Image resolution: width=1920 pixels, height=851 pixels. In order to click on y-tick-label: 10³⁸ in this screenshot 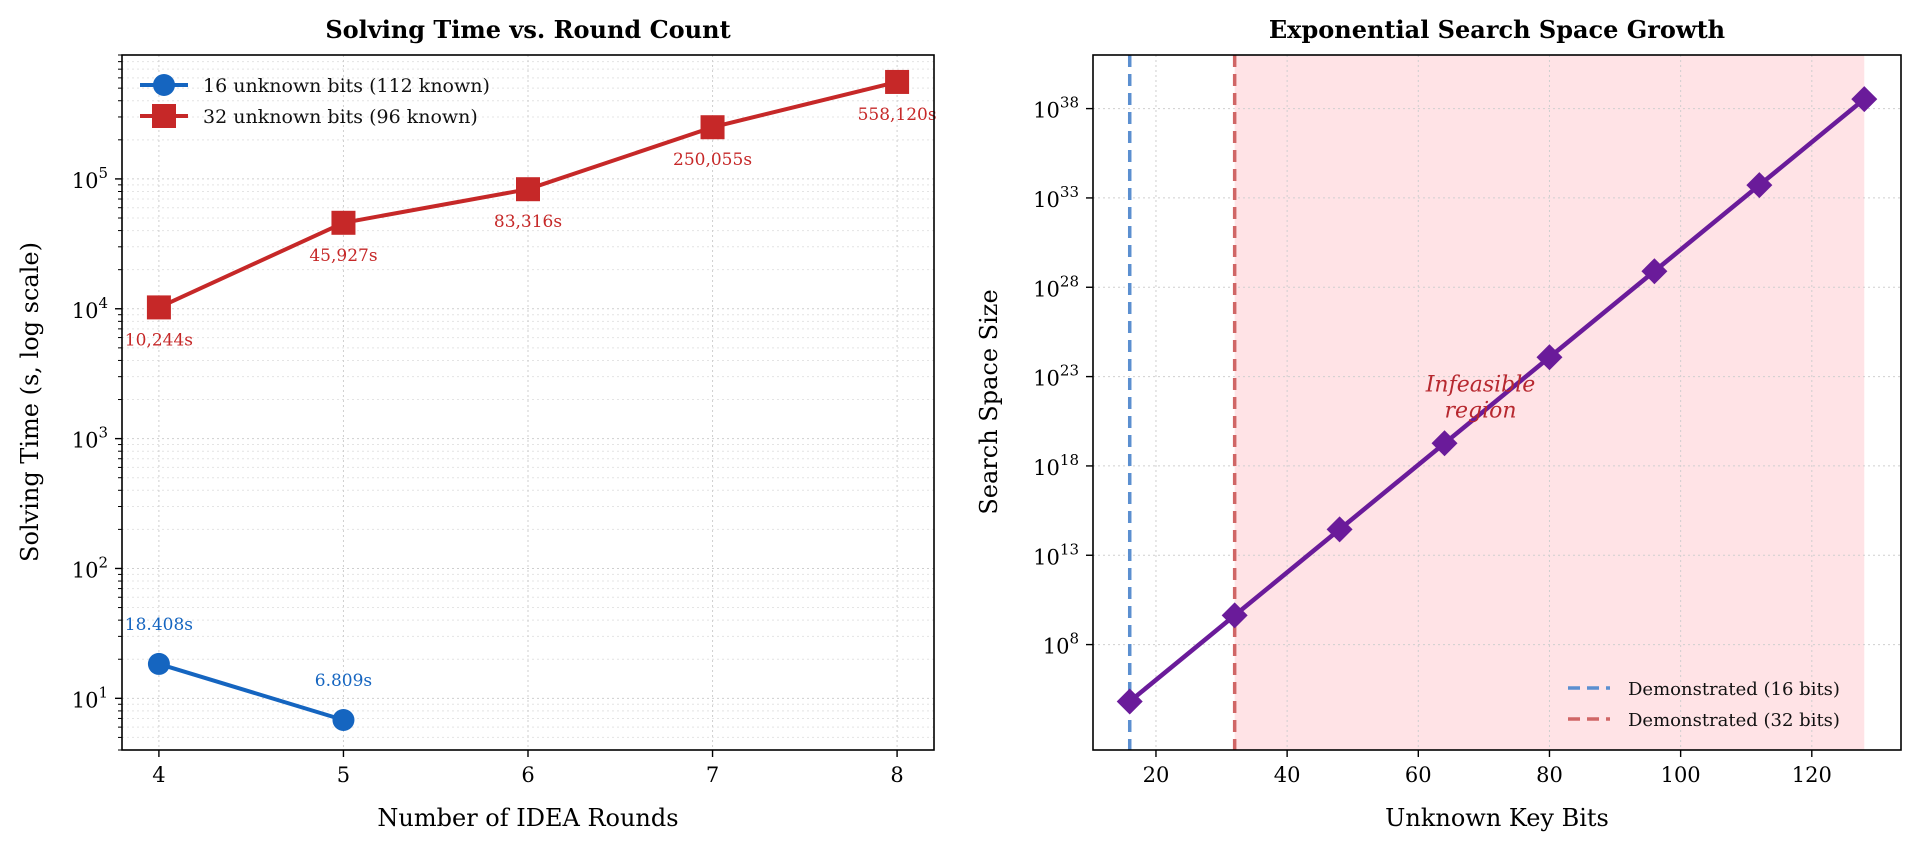, I will do `click(1056, 108)`.